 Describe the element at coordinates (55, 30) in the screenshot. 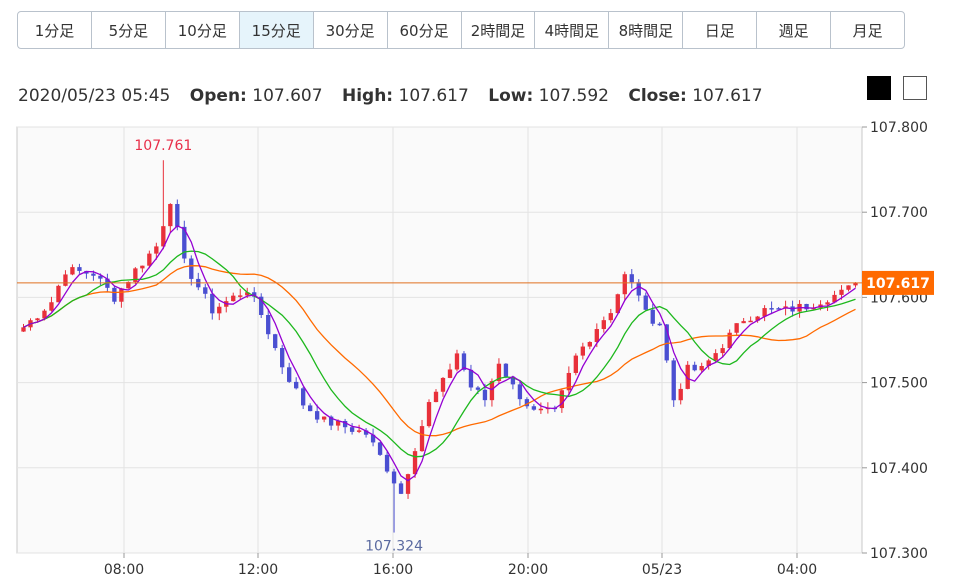

I see `tab-timeframe-0: 1分足` at that location.